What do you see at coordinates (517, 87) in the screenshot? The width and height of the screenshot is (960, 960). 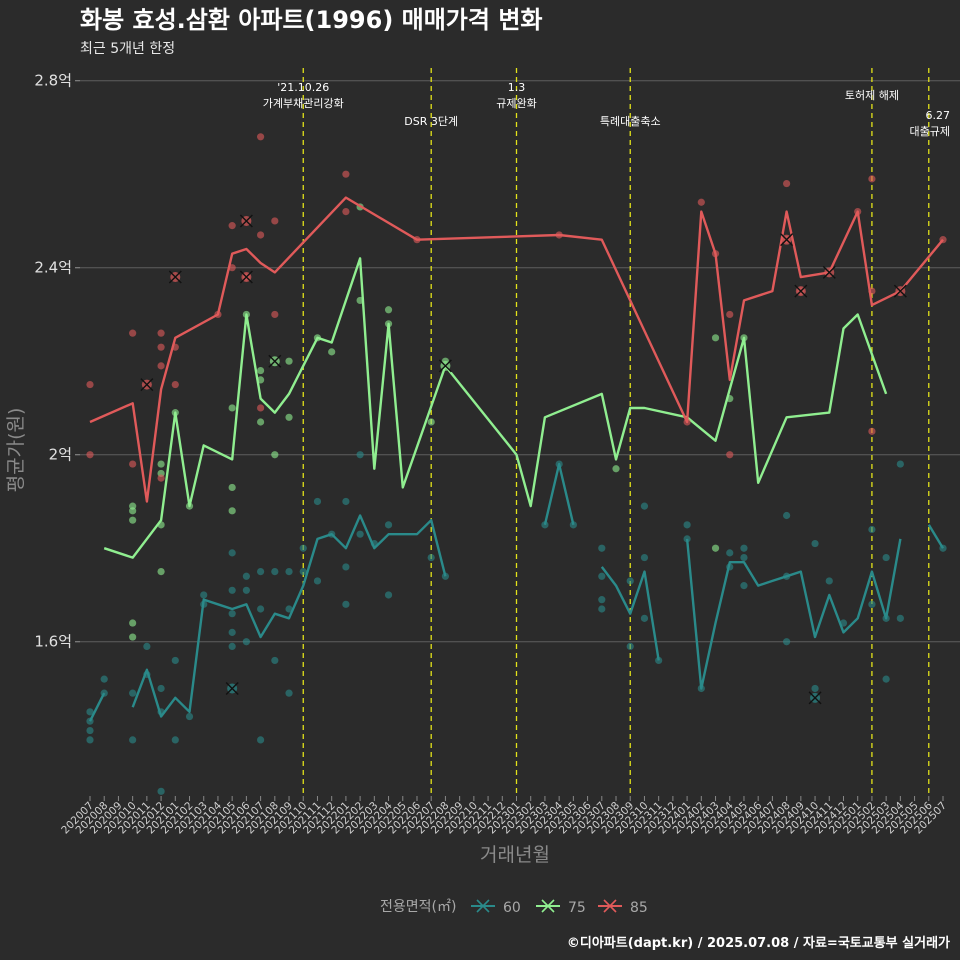 I see `event-label: 1.3` at bounding box center [517, 87].